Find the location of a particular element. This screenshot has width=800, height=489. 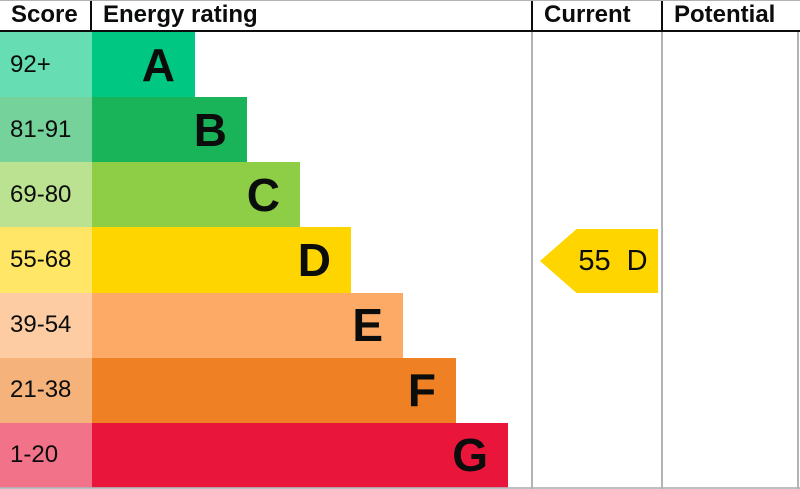

potential-column-left-divider is located at coordinates (662, 260).